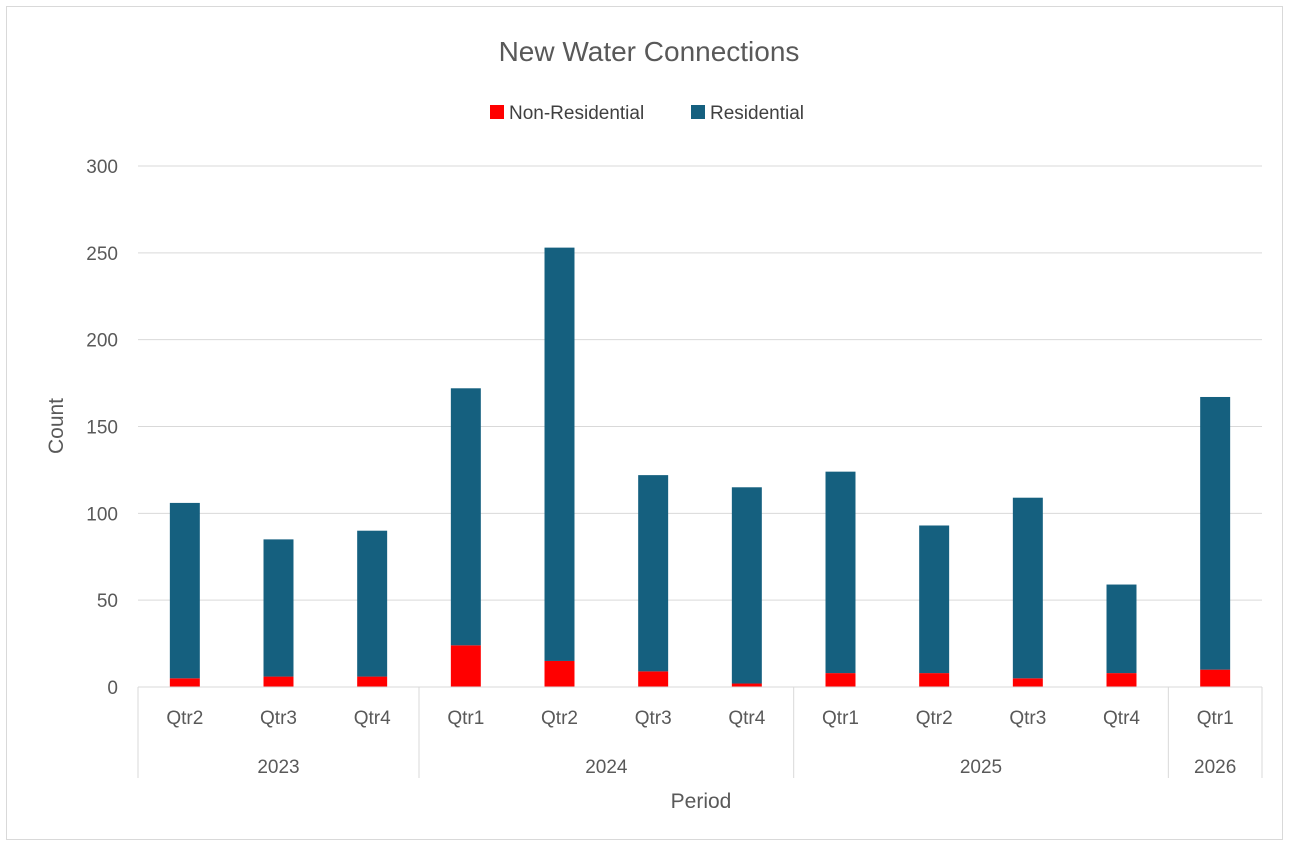 The image size is (1289, 846). I want to click on y-tick-label: 100, so click(102, 514).